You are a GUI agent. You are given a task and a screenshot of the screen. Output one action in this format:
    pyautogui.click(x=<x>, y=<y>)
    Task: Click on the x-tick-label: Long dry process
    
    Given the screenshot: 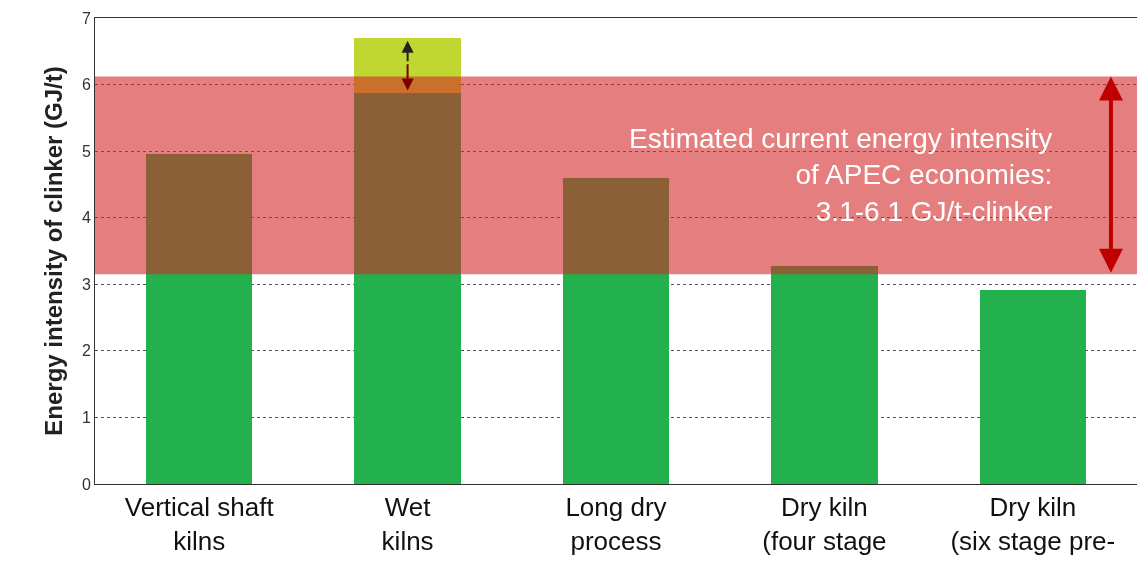 What is the action you would take?
    pyautogui.click(x=616, y=524)
    